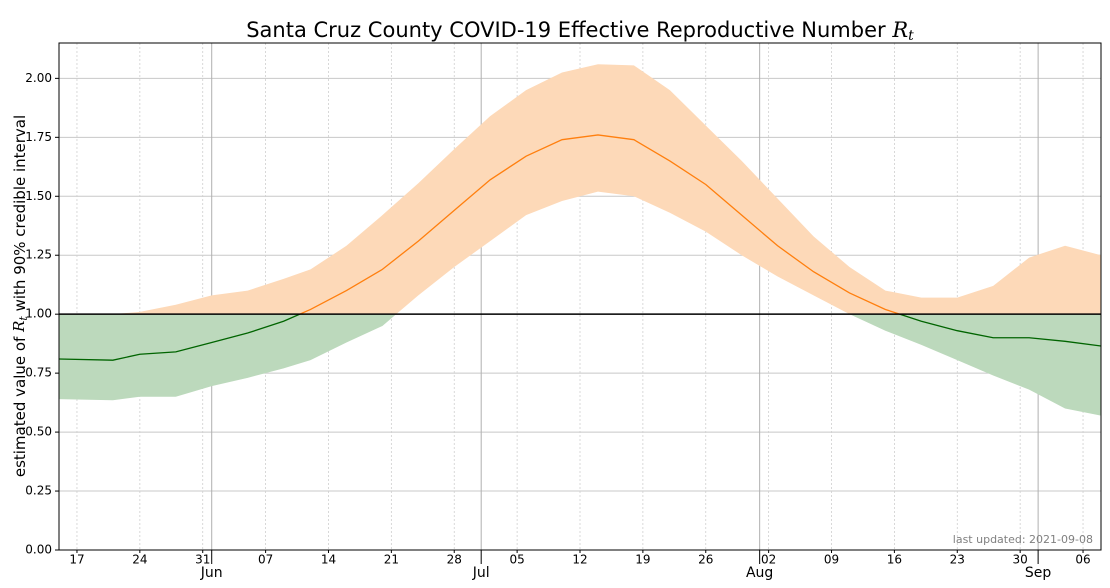  What do you see at coordinates (211, 573) in the screenshot?
I see `x-month-label: Jun` at bounding box center [211, 573].